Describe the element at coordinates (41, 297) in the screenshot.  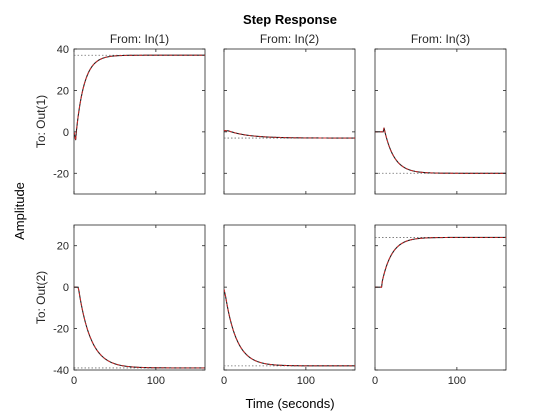
I see `row-label-2: To: Out(2)` at that location.